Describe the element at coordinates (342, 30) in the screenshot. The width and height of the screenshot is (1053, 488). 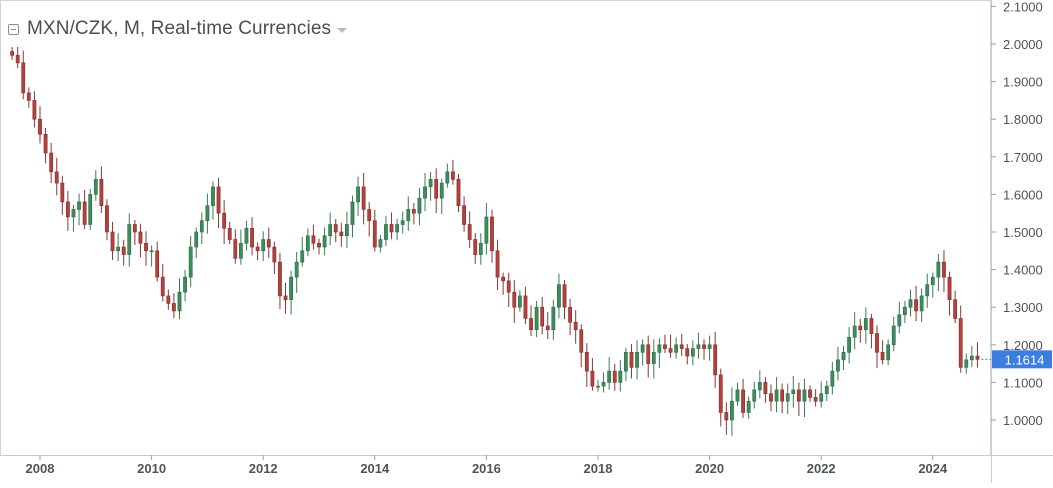
I see `title-dropdown-caret-icon` at that location.